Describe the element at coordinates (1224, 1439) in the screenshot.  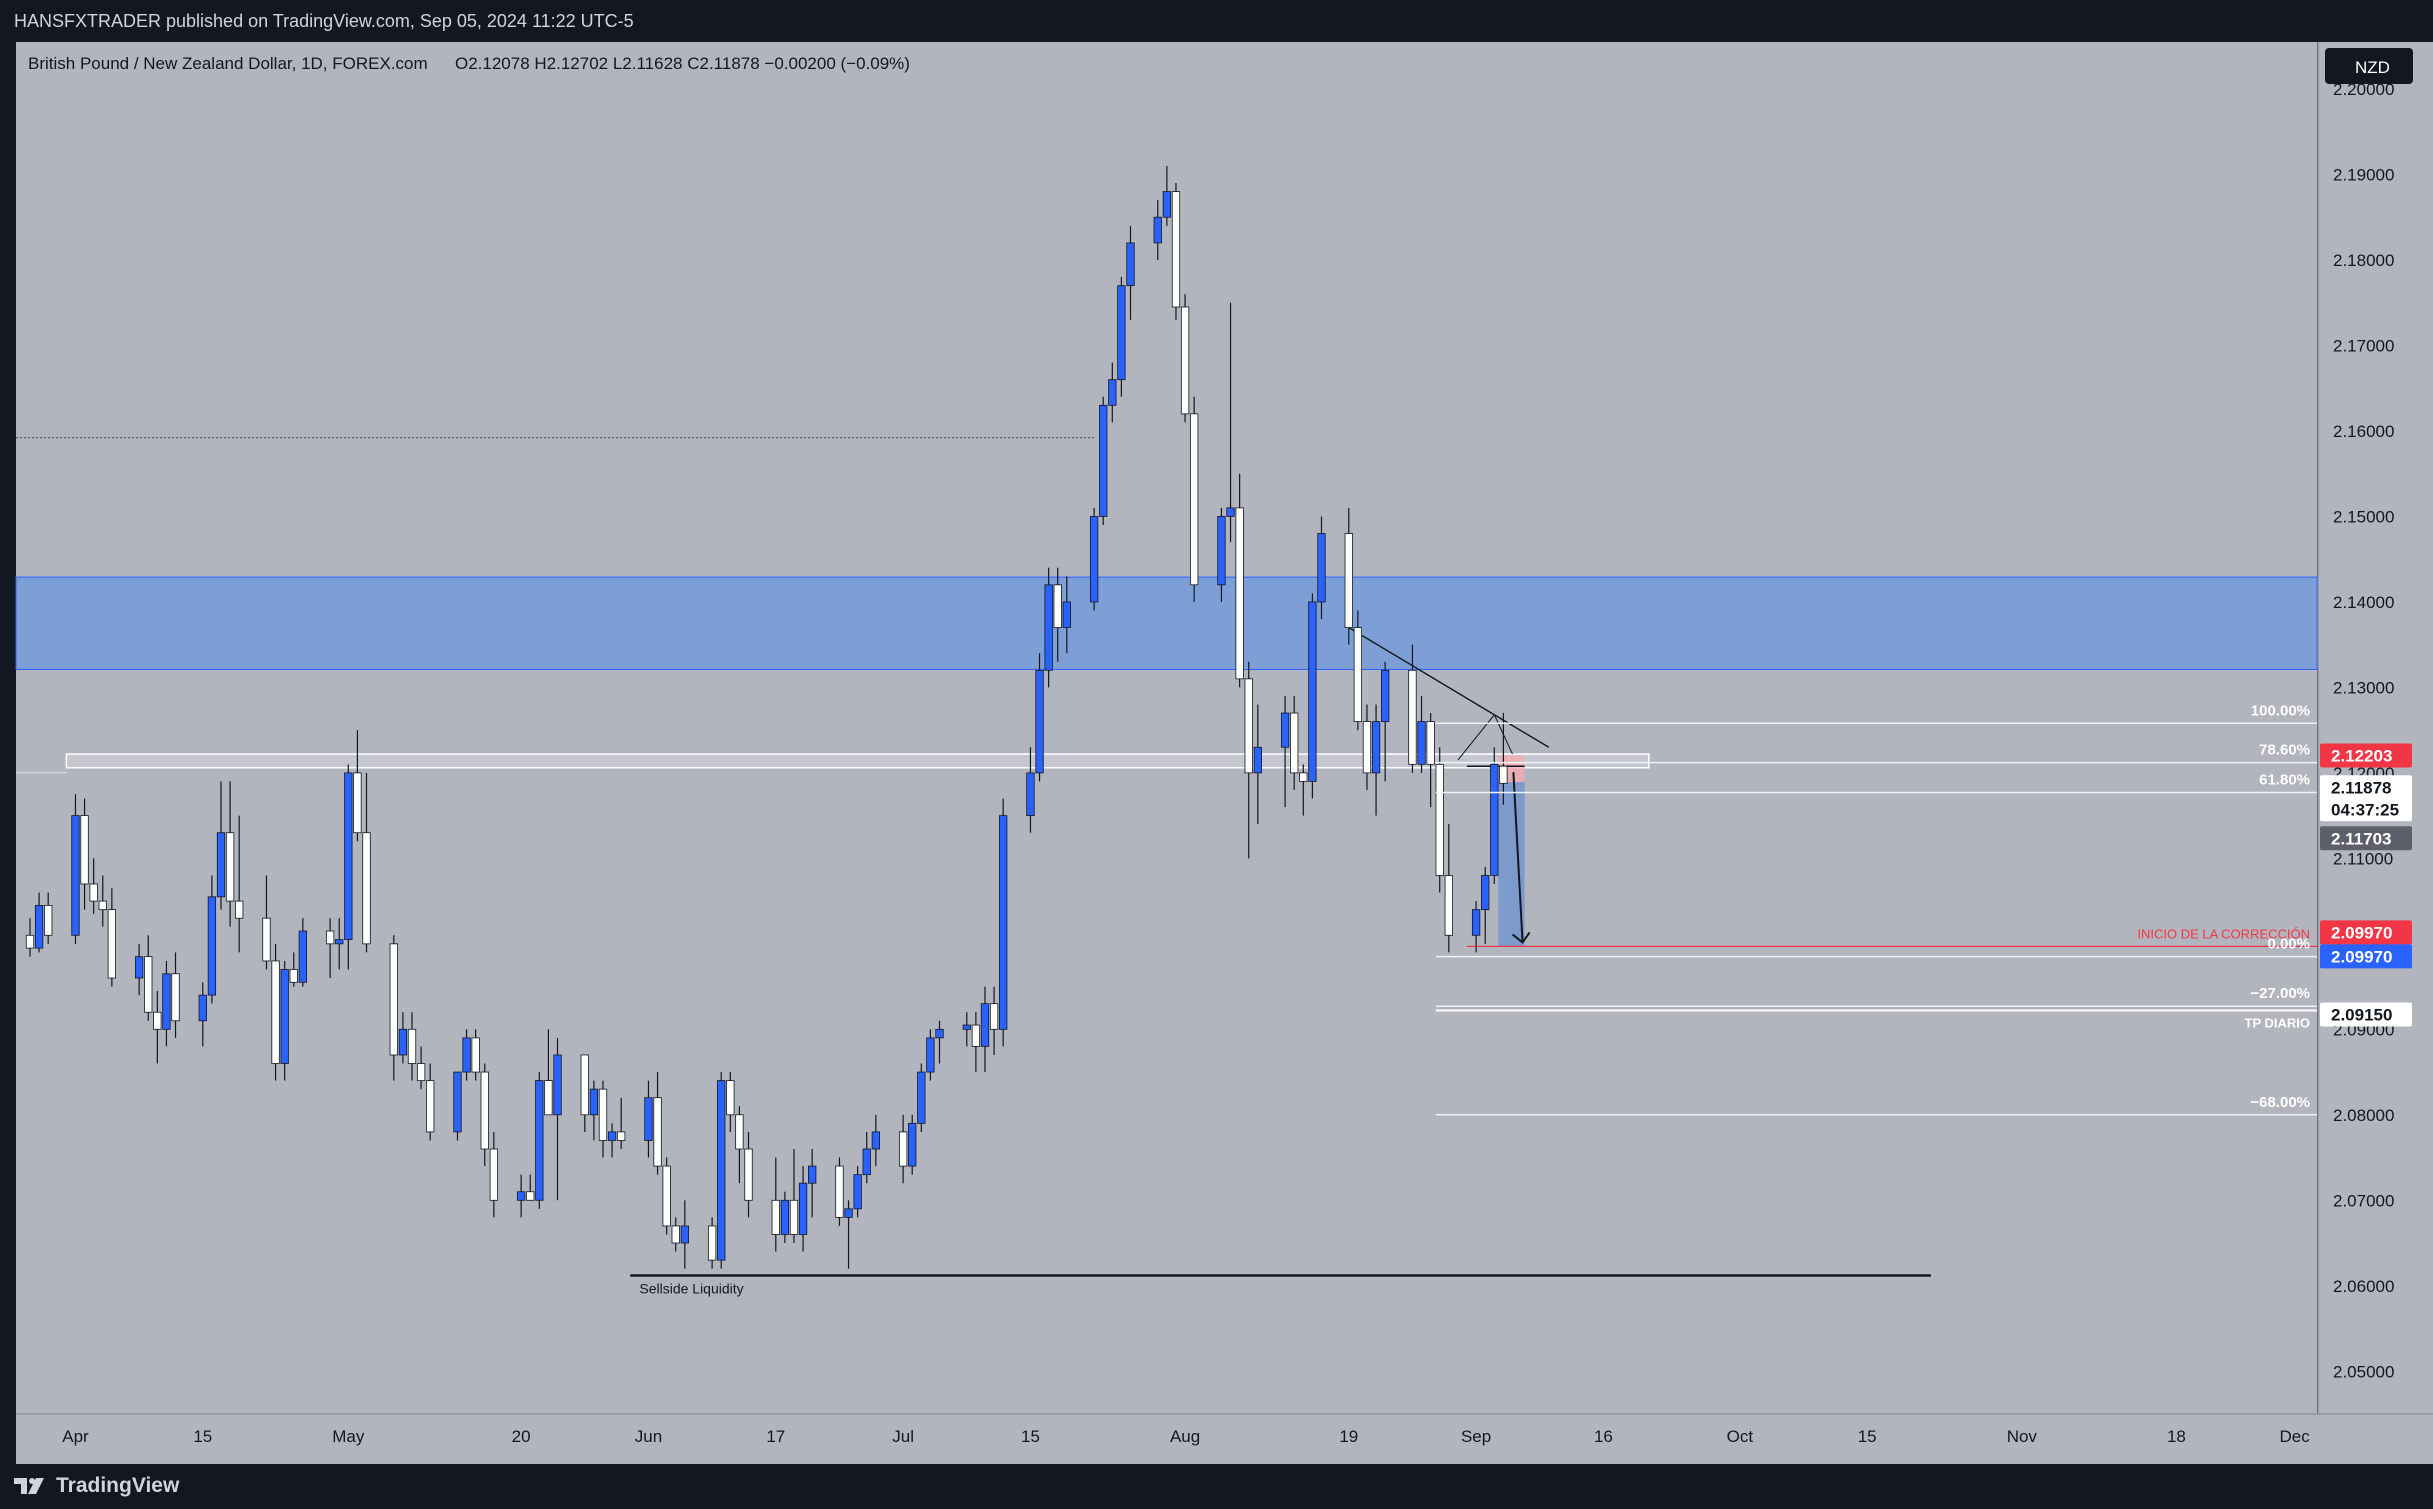
I see `time-axis-background` at that location.